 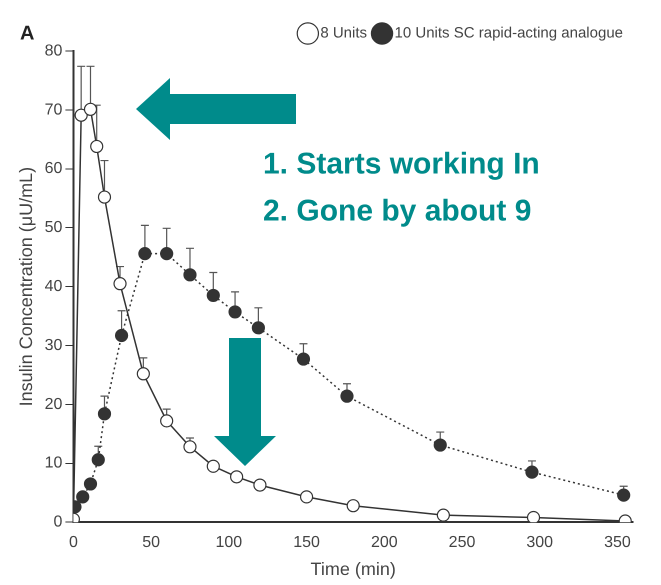 I want to click on text: A, so click(x=27, y=33).